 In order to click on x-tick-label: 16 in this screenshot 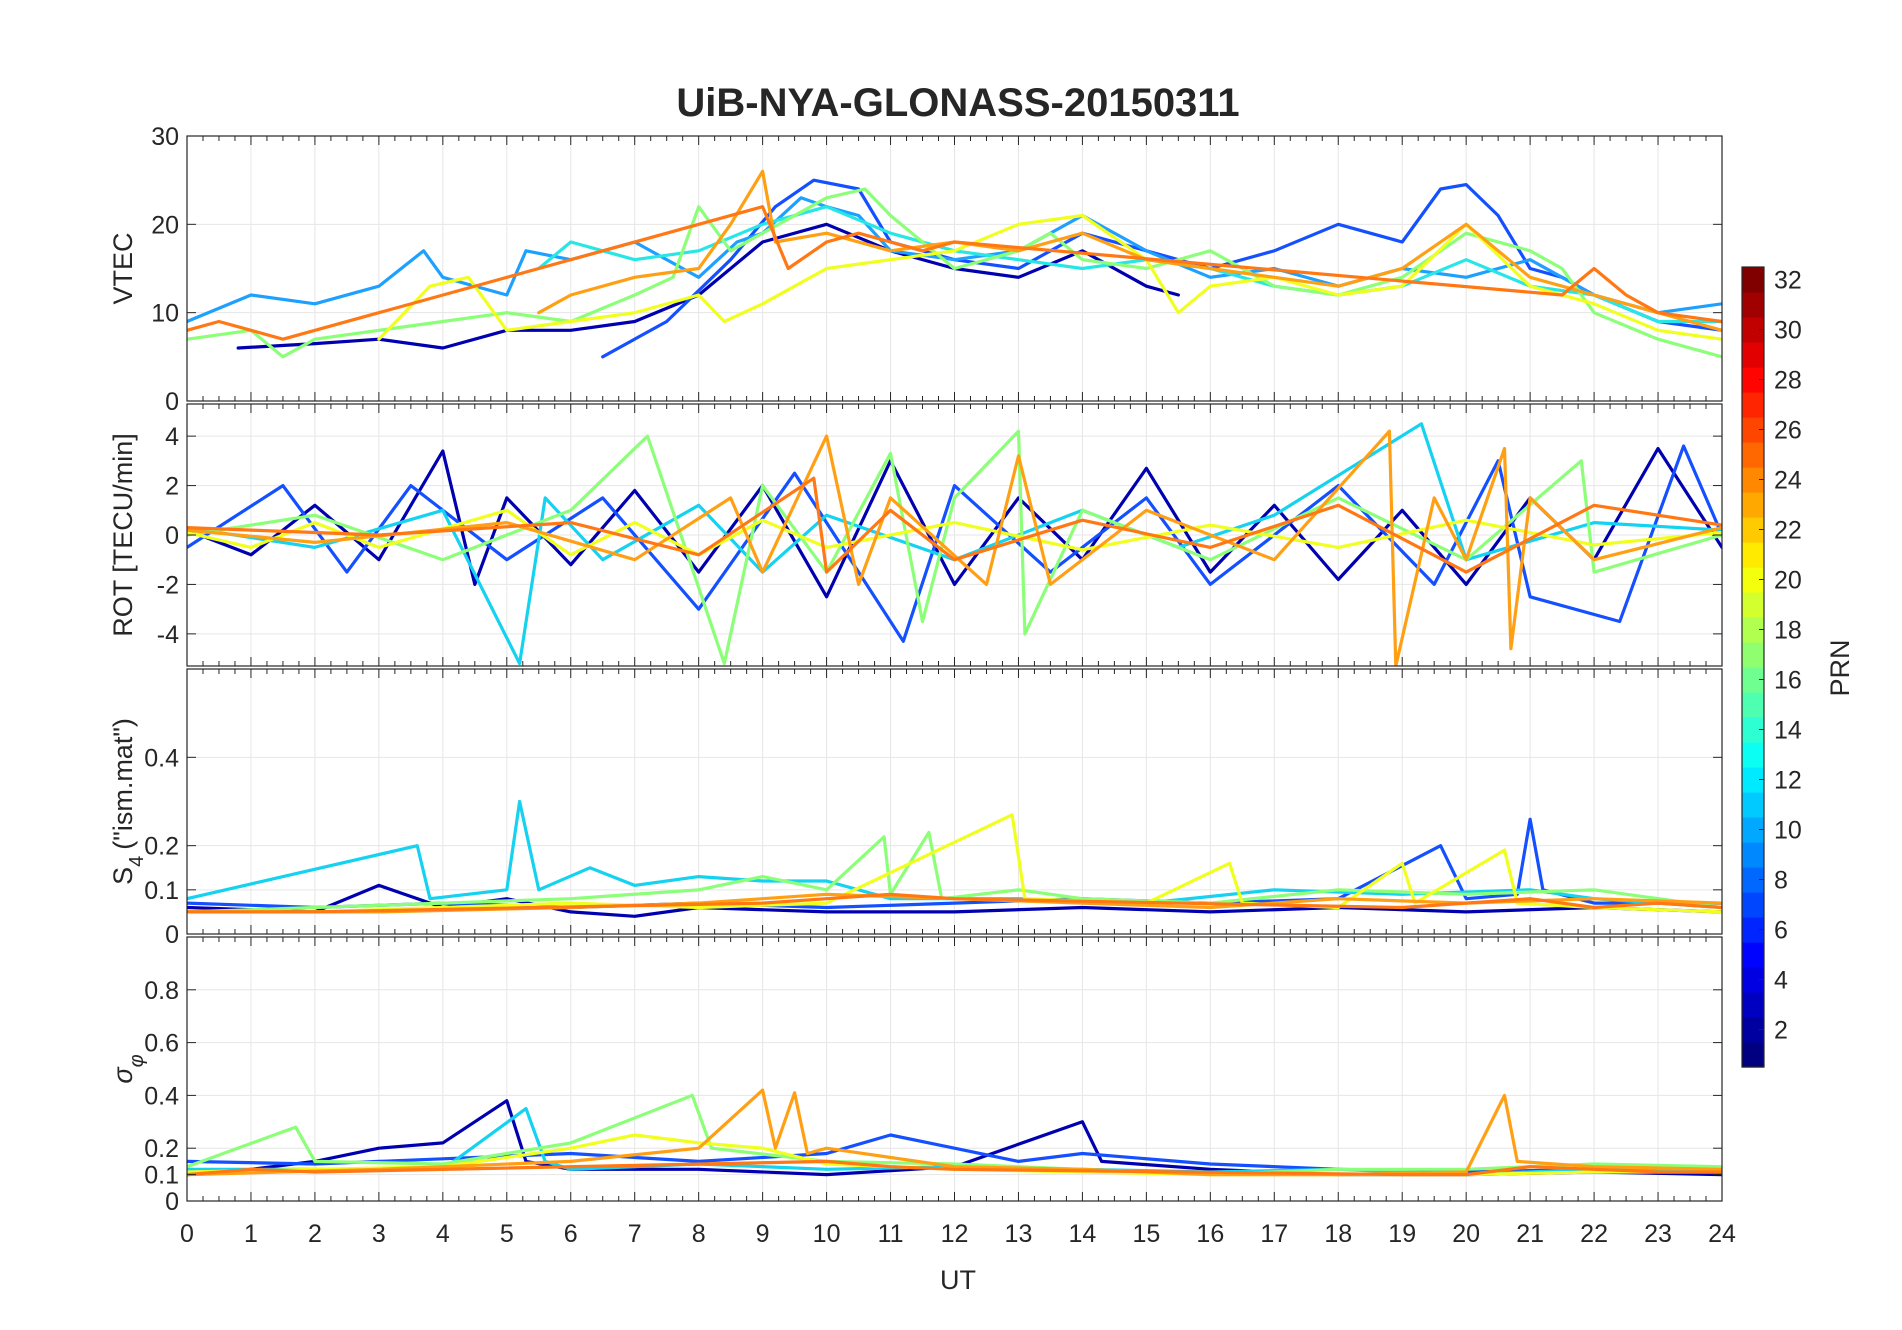, I will do `click(1210, 1234)`.